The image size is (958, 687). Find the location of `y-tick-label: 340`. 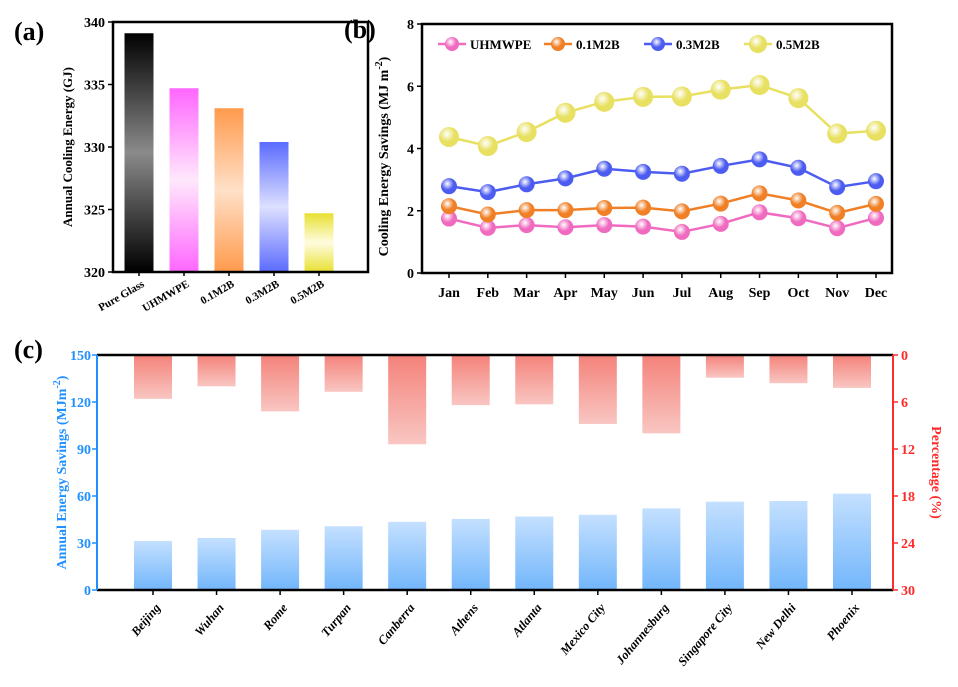

y-tick-label: 340 is located at coordinates (94, 23).